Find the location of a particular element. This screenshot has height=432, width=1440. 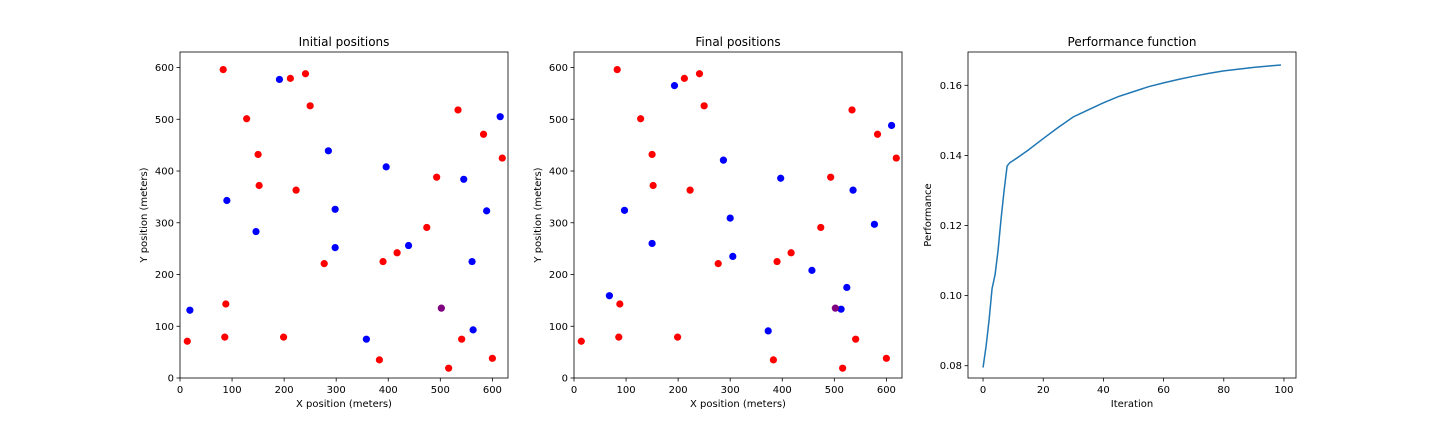

x-tick-label: 600 is located at coordinates (492, 390).